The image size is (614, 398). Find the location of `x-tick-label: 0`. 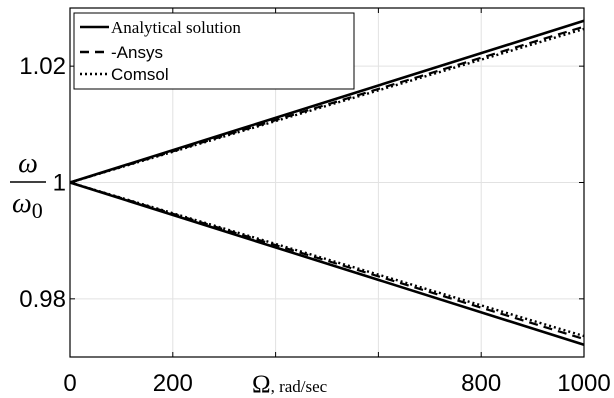

x-tick-label: 0 is located at coordinates (69, 383).